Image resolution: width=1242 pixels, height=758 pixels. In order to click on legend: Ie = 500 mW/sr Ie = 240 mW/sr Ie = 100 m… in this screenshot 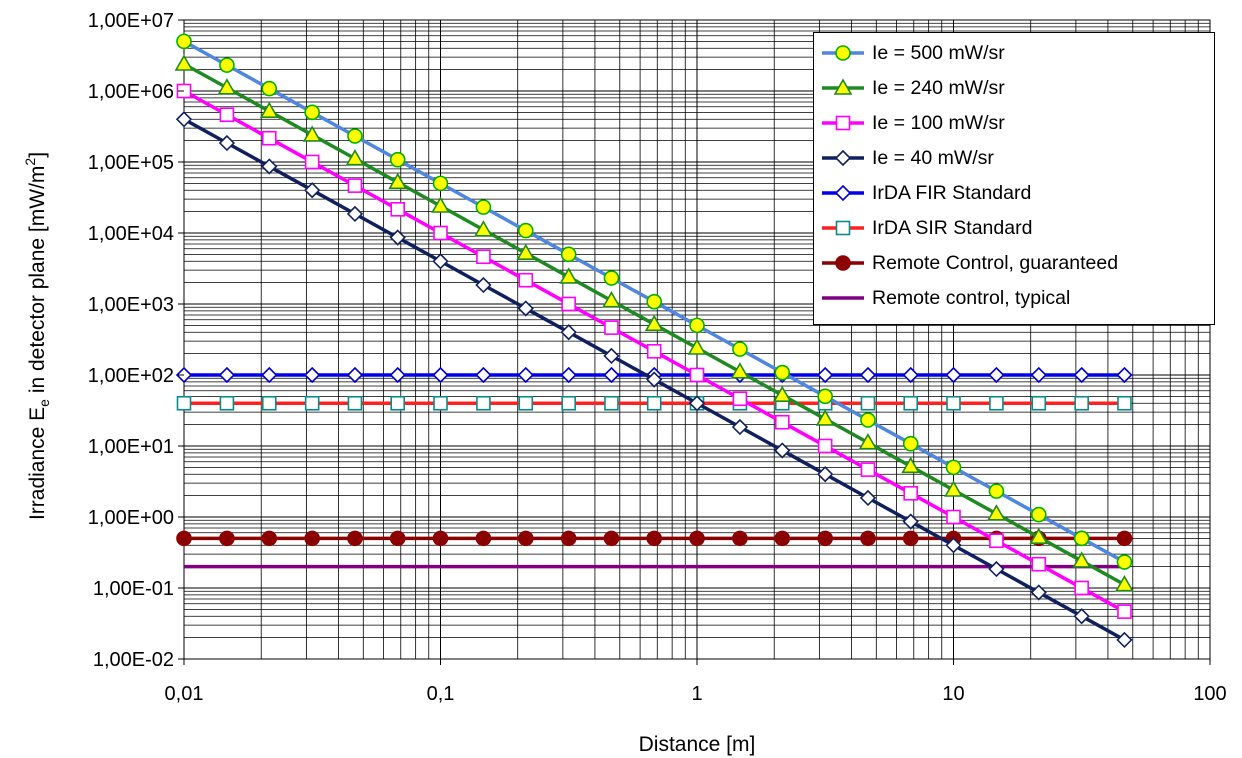, I will do `click(1014, 178)`.